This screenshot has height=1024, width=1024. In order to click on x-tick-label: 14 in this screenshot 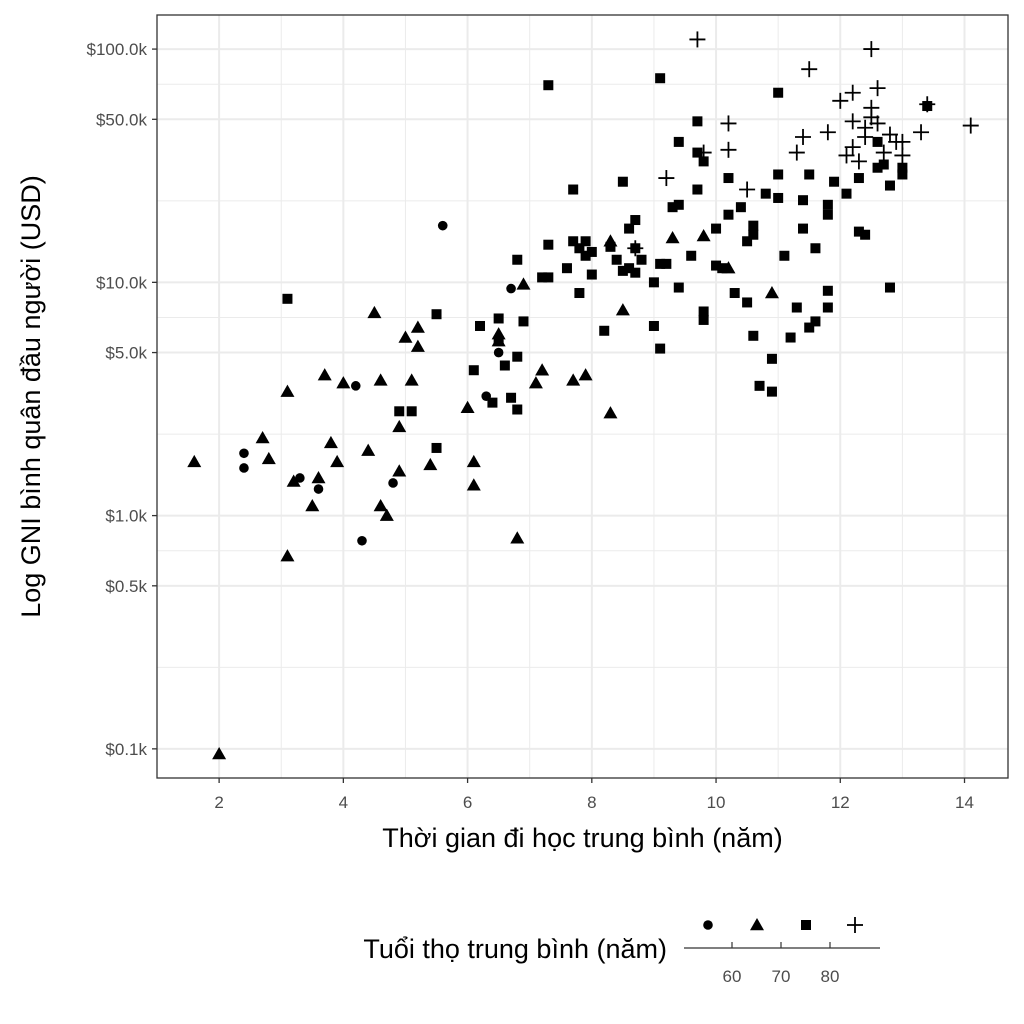, I will do `click(964, 802)`.